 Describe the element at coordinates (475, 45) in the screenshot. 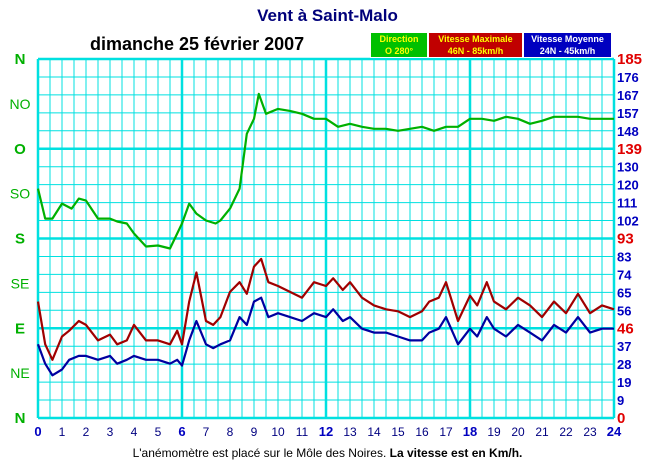

I see `legend-max-speed: Vitesse Maximale 46N - 85km/h` at that location.